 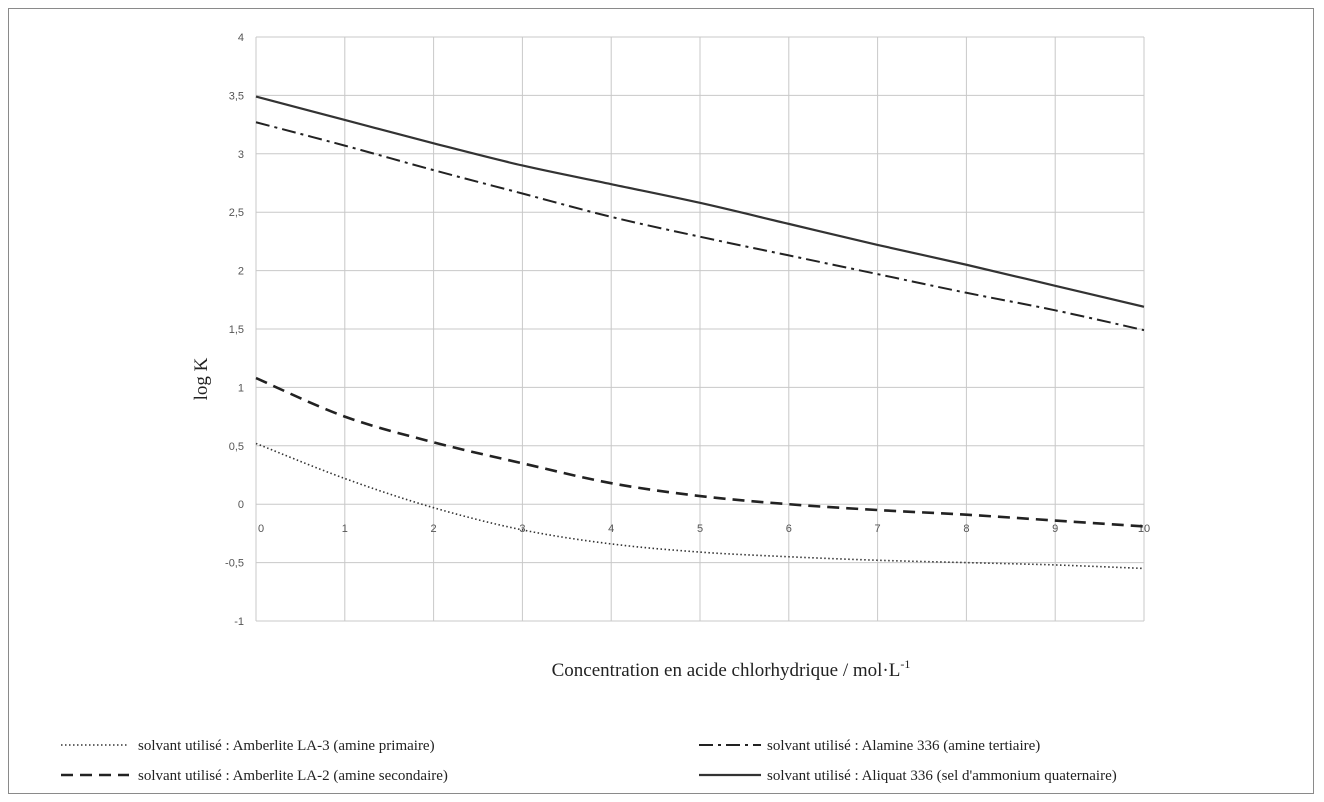 What do you see at coordinates (700, 506) in the screenshot?
I see `series-line-la3` at bounding box center [700, 506].